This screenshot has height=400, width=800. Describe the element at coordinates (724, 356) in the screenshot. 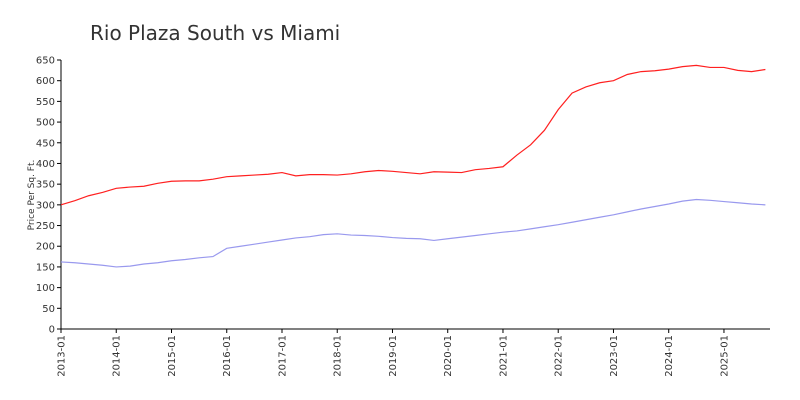

I see `x-tick-label: 2025-01` at that location.